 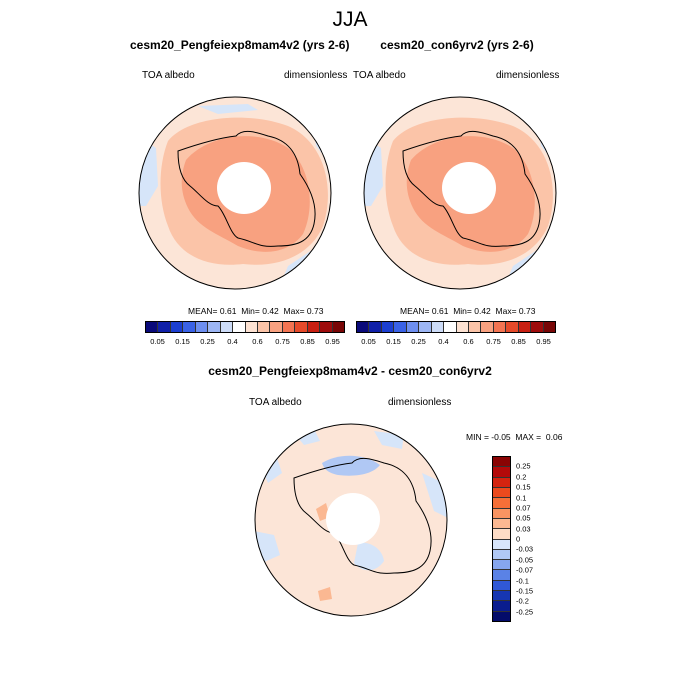 What do you see at coordinates (332, 341) in the screenshot?
I see `panel-1-colorbar-tick-label: 0.95` at bounding box center [332, 341].